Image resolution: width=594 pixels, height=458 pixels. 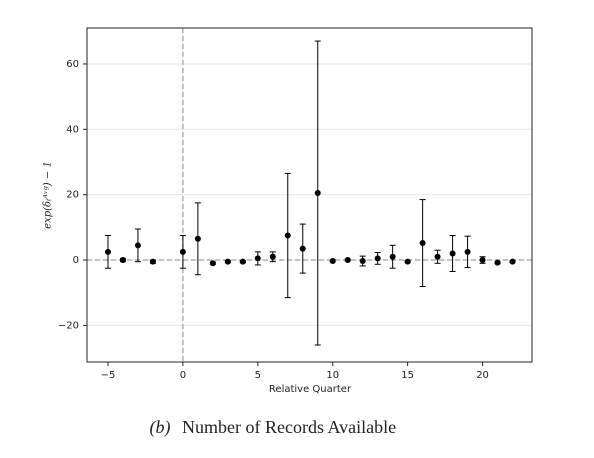 I want to click on y-tick-label: 60, so click(x=72, y=64).